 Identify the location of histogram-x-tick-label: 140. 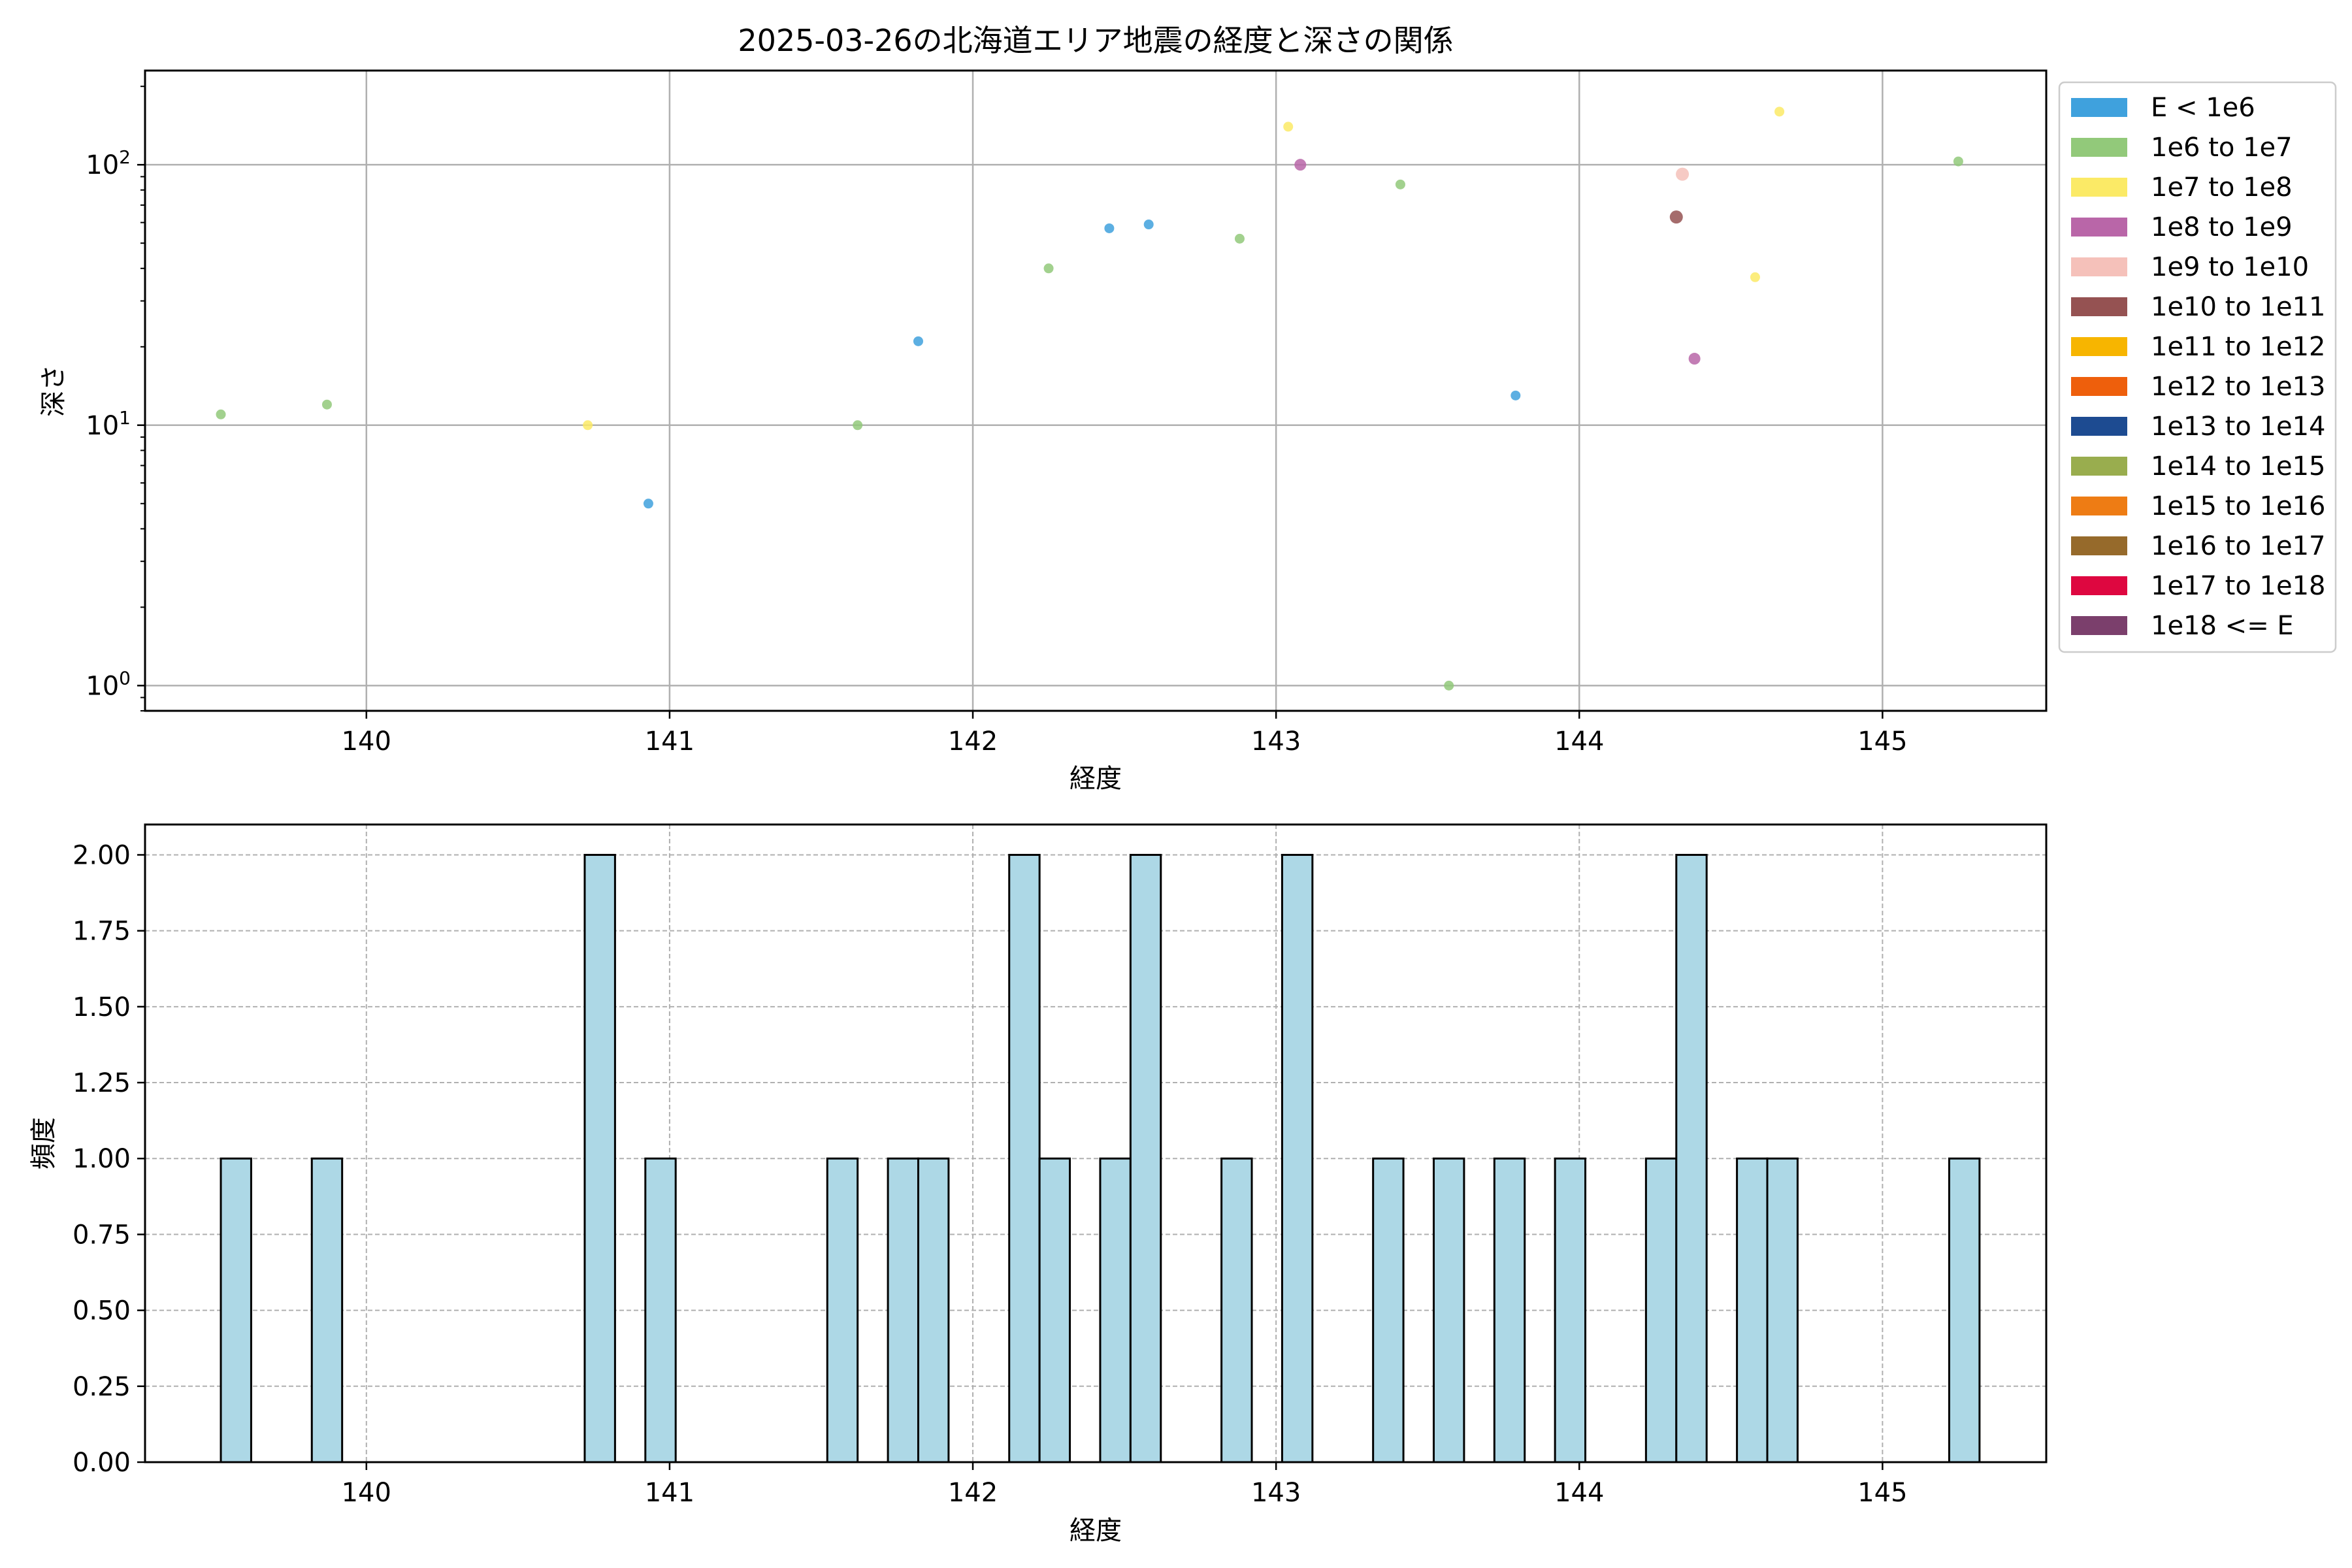
(366, 1493).